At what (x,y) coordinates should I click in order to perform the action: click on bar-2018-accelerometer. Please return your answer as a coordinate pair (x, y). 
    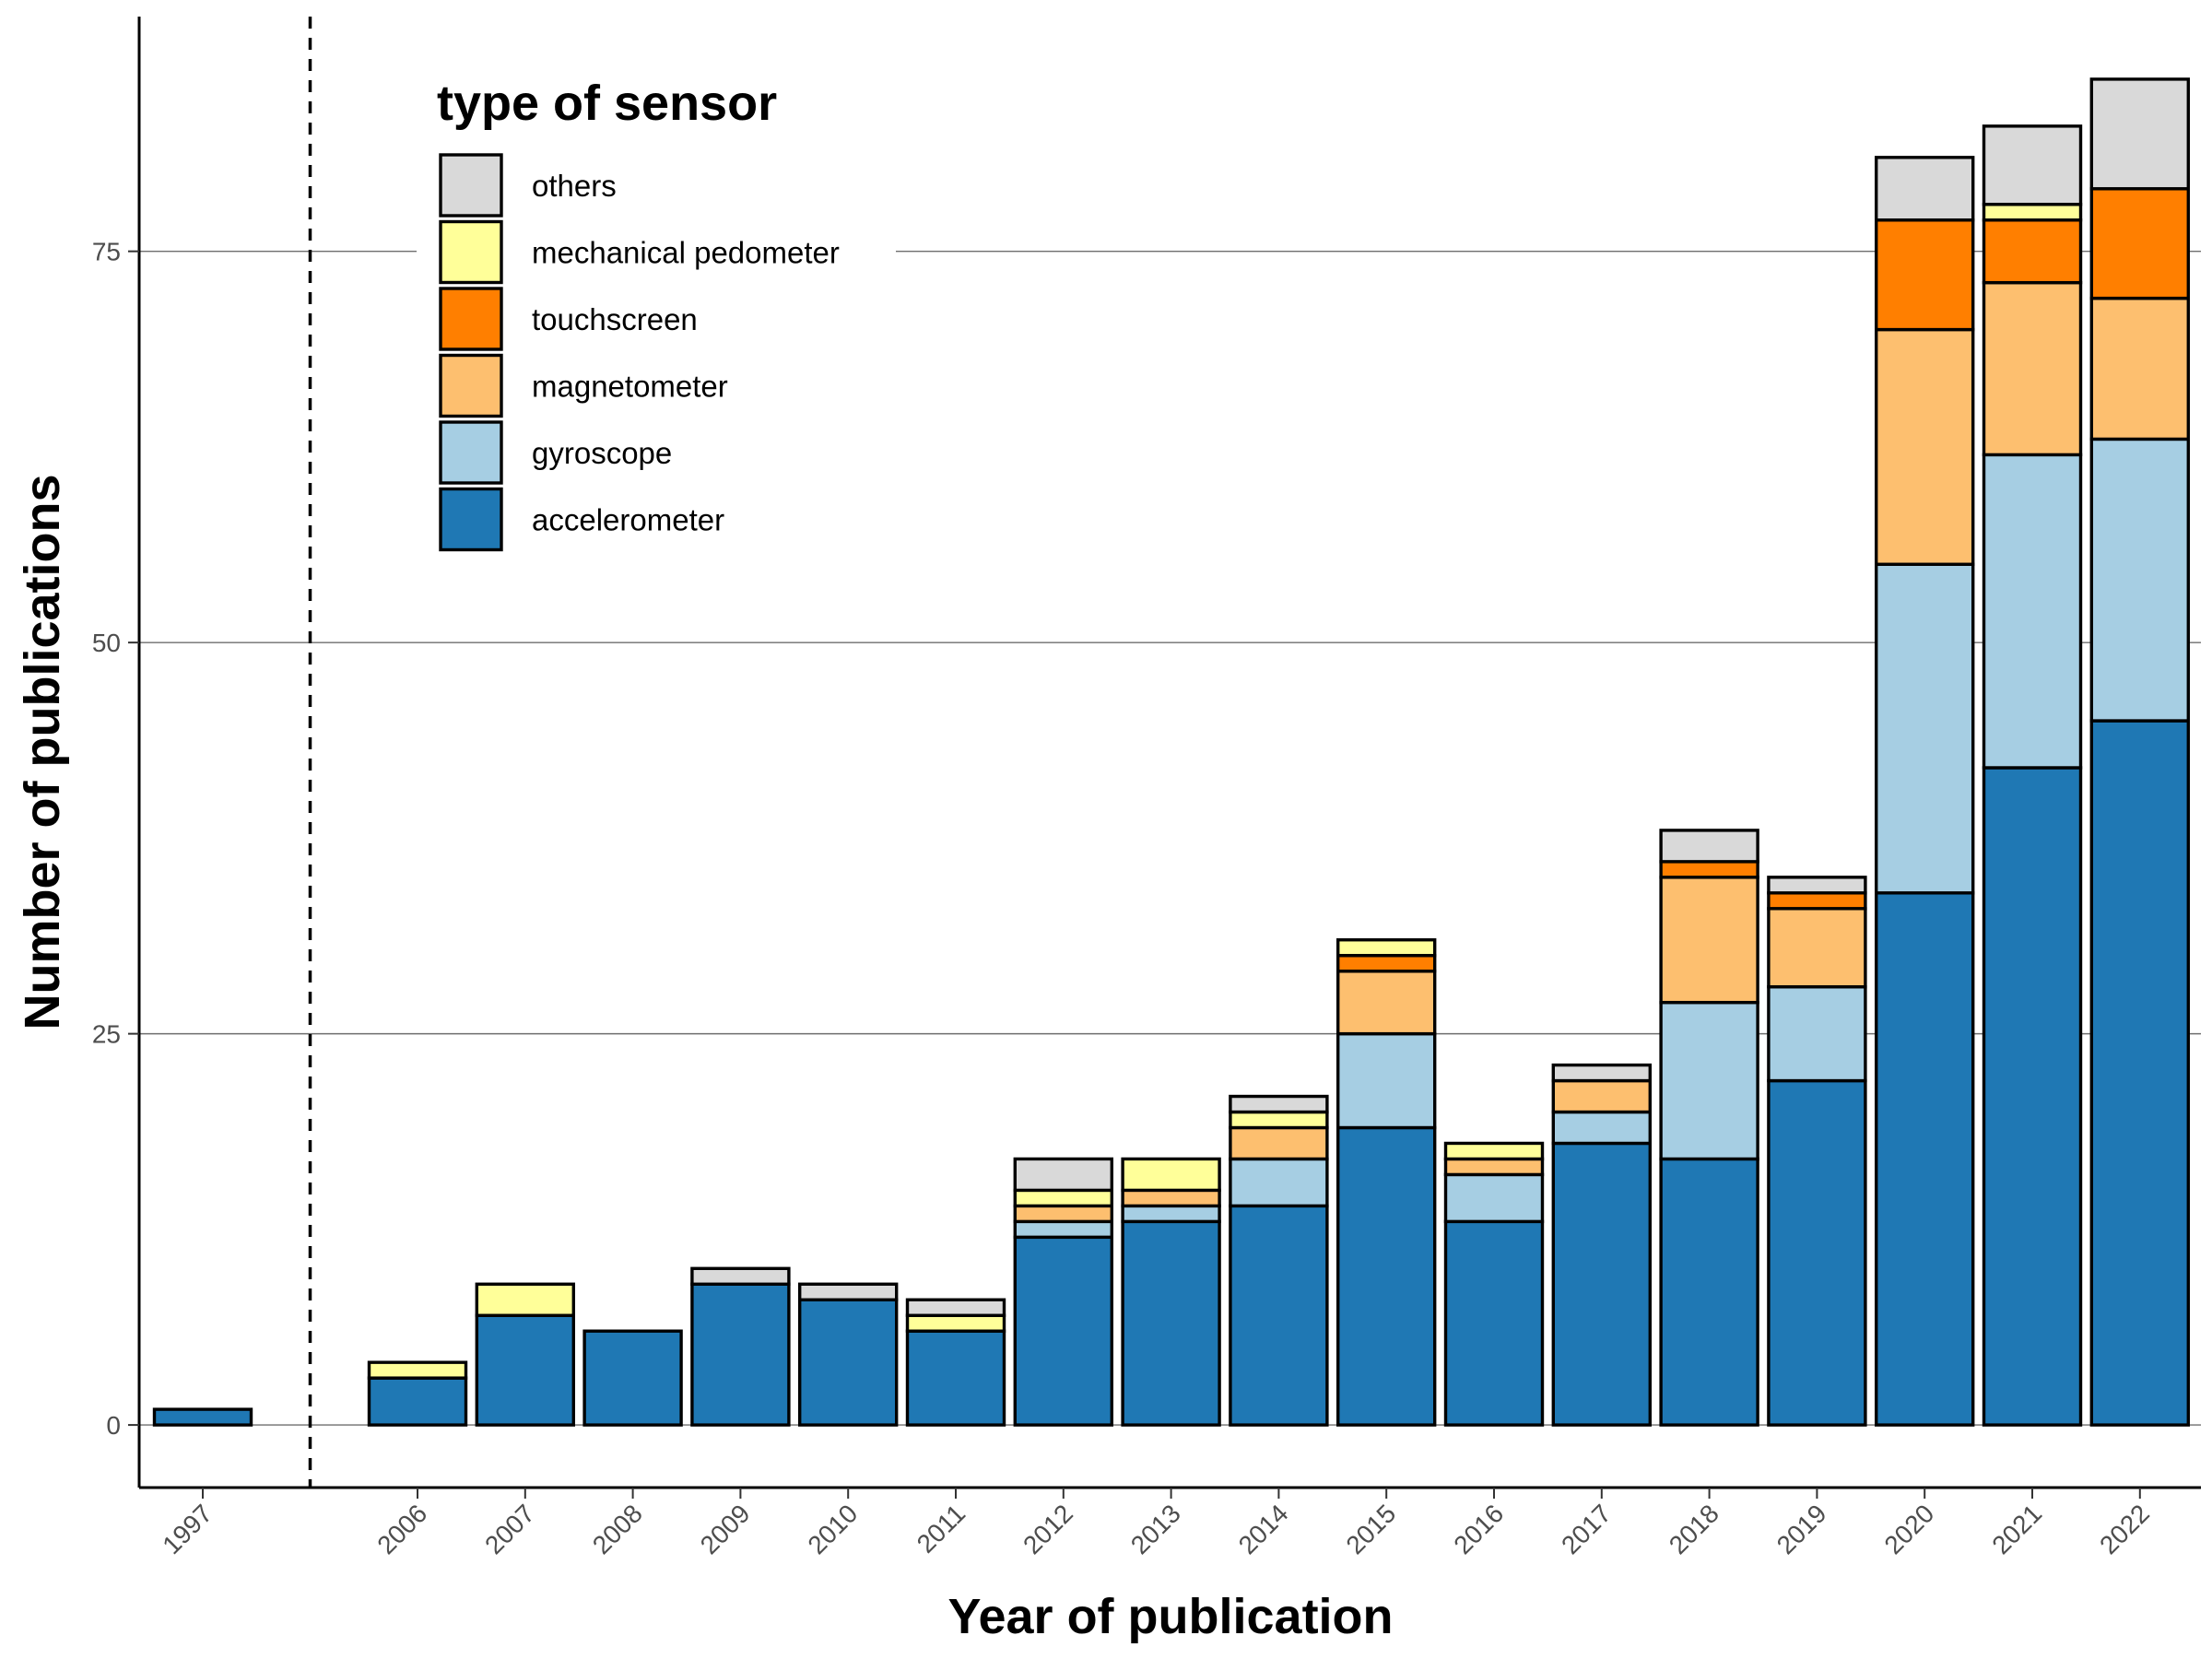
    Looking at the image, I should click on (1709, 1292).